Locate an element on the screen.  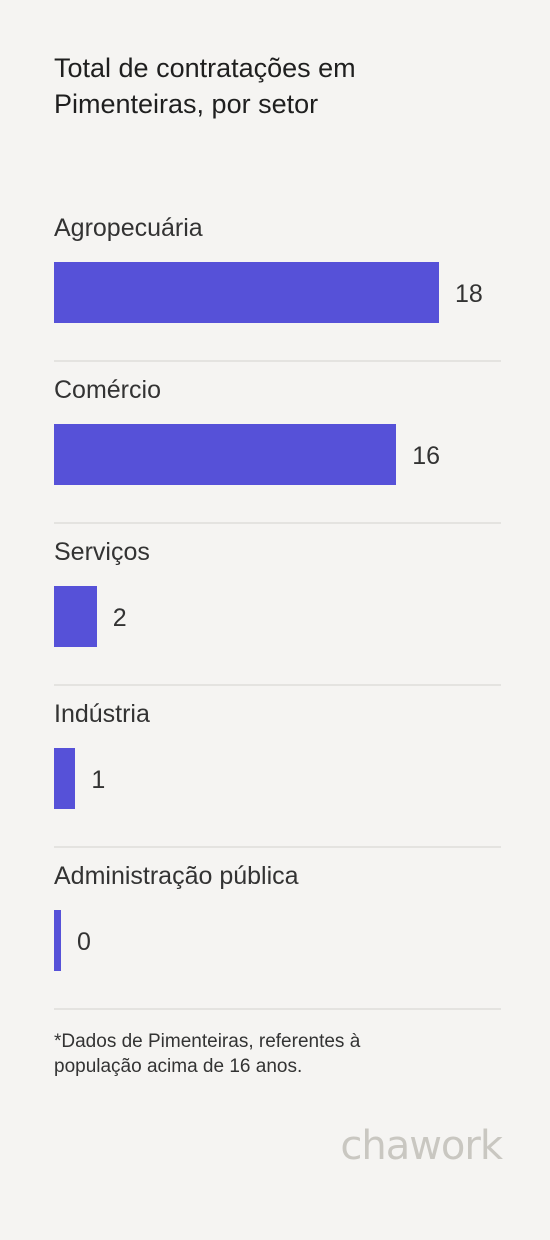
category-label: Indústria is located at coordinates (102, 714).